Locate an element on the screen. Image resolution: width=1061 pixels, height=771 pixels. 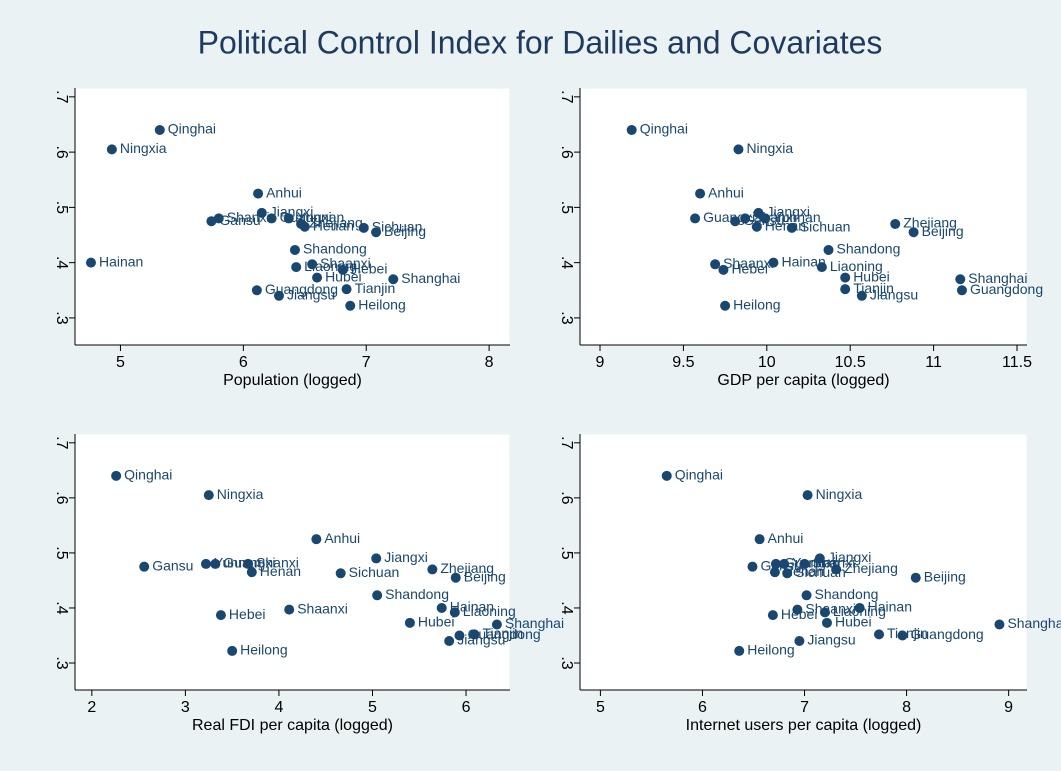
plot-area is located at coordinates (803, 216).